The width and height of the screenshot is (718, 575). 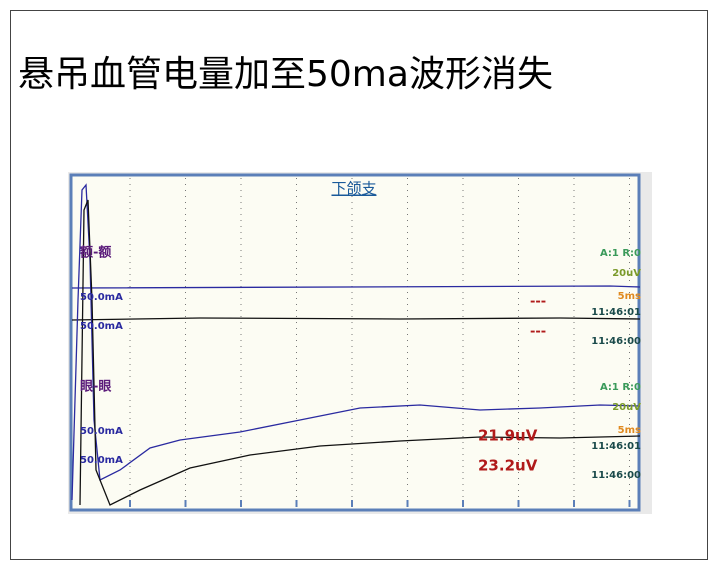 I want to click on nerve-label: 下颌支, so click(x=353, y=189).